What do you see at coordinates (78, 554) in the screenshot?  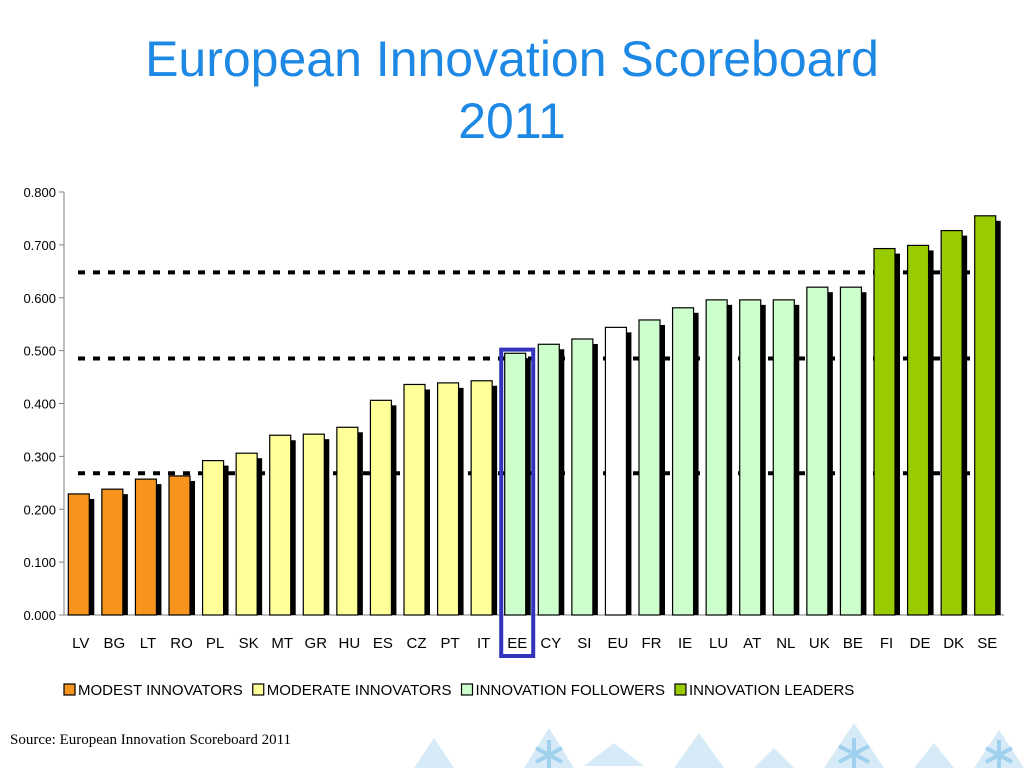 I see `bar-lv` at bounding box center [78, 554].